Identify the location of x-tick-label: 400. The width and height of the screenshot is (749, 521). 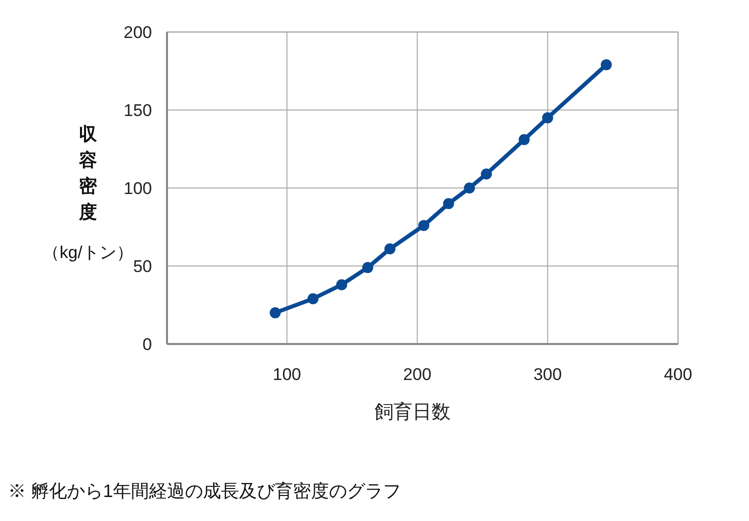
(678, 374).